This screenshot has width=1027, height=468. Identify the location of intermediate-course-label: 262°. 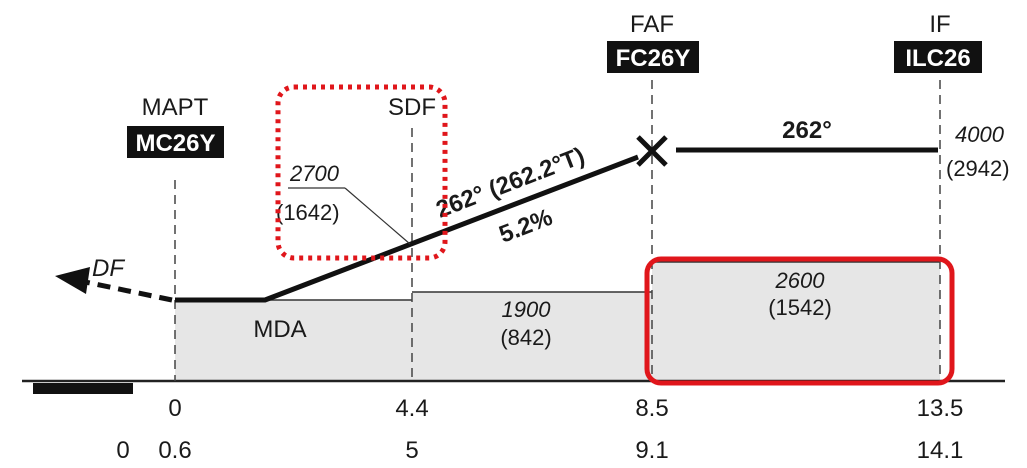
(807, 130).